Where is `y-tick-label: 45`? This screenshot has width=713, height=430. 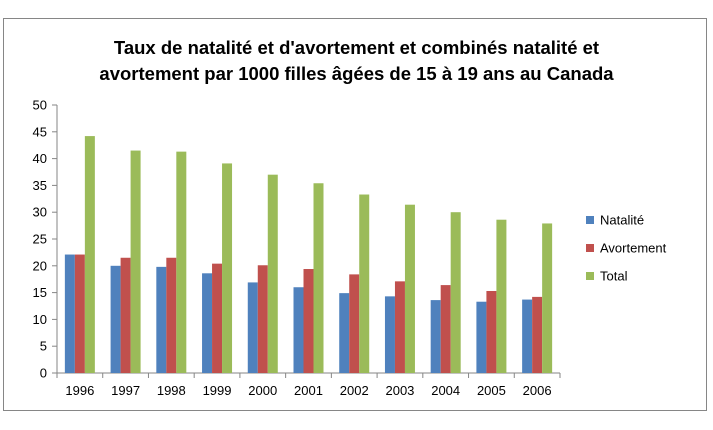 y-tick-label: 45 is located at coordinates (40, 131).